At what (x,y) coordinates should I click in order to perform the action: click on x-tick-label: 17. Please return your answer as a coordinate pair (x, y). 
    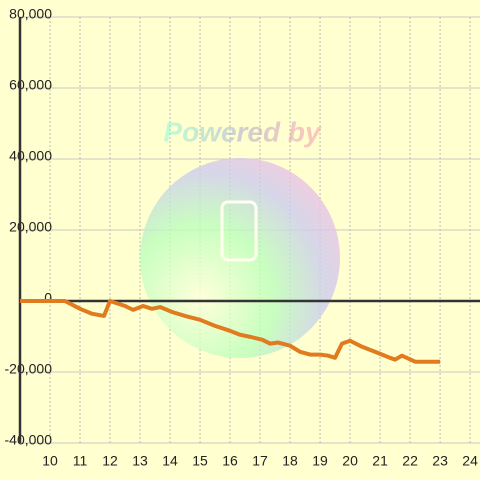
    Looking at the image, I should click on (260, 461).